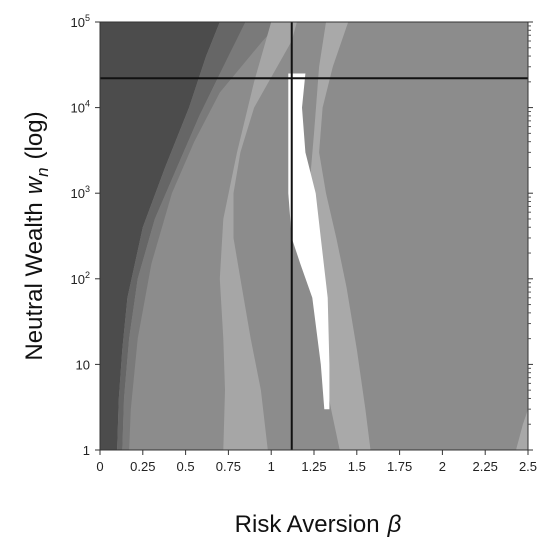 The height and width of the screenshot is (548, 550). What do you see at coordinates (80, 192) in the screenshot?
I see `y-tick-label: 10³` at bounding box center [80, 192].